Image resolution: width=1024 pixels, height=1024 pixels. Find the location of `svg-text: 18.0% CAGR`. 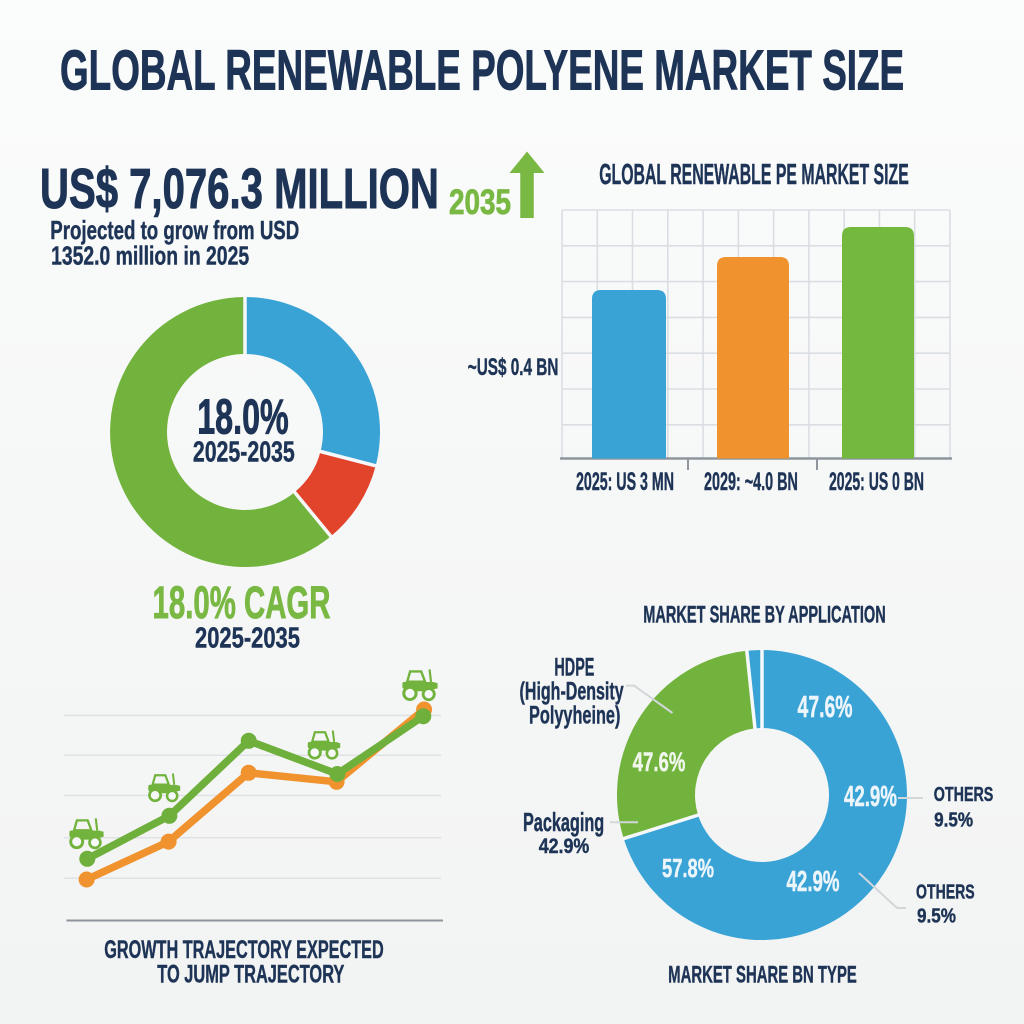

svg-text: 18.0% CAGR is located at coordinates (242, 603).